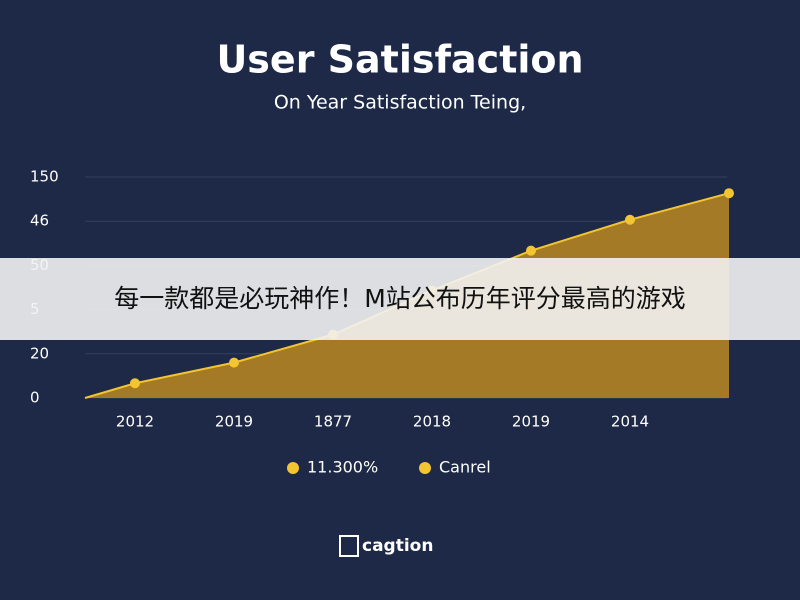 The image size is (800, 600). I want to click on y-tick-label: 20, so click(39, 353).